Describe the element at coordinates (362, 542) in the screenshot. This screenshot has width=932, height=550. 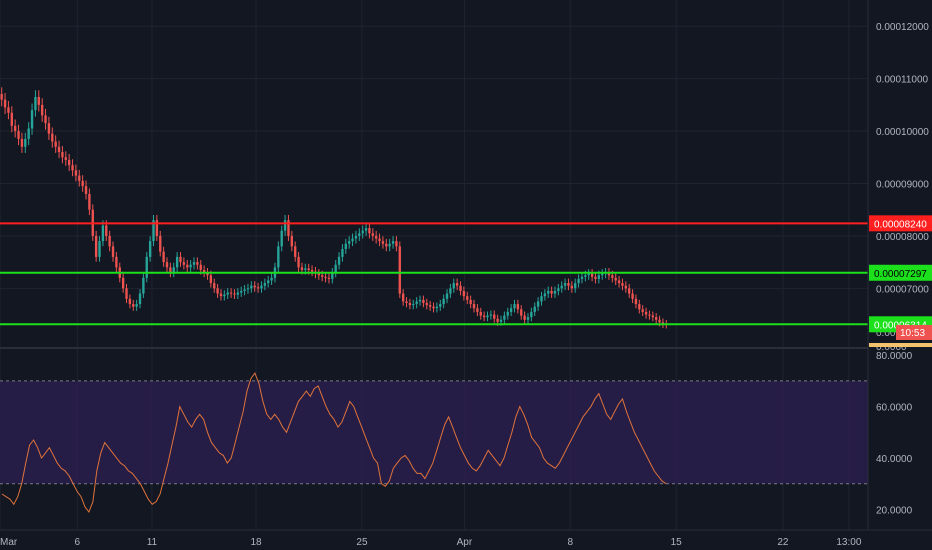
I see `time-tick-label: 25` at that location.